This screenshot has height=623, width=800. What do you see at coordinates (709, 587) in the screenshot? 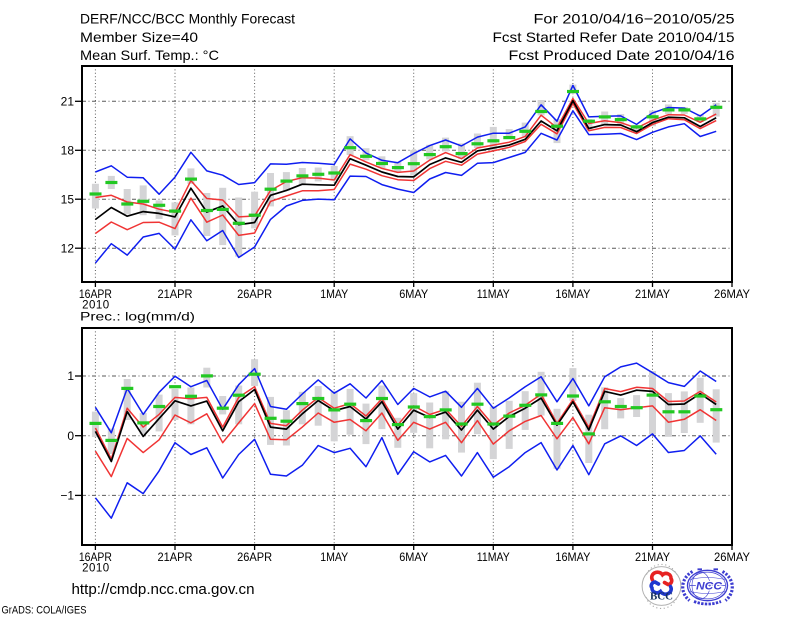
I see `svg-text: NCC` at bounding box center [709, 587].